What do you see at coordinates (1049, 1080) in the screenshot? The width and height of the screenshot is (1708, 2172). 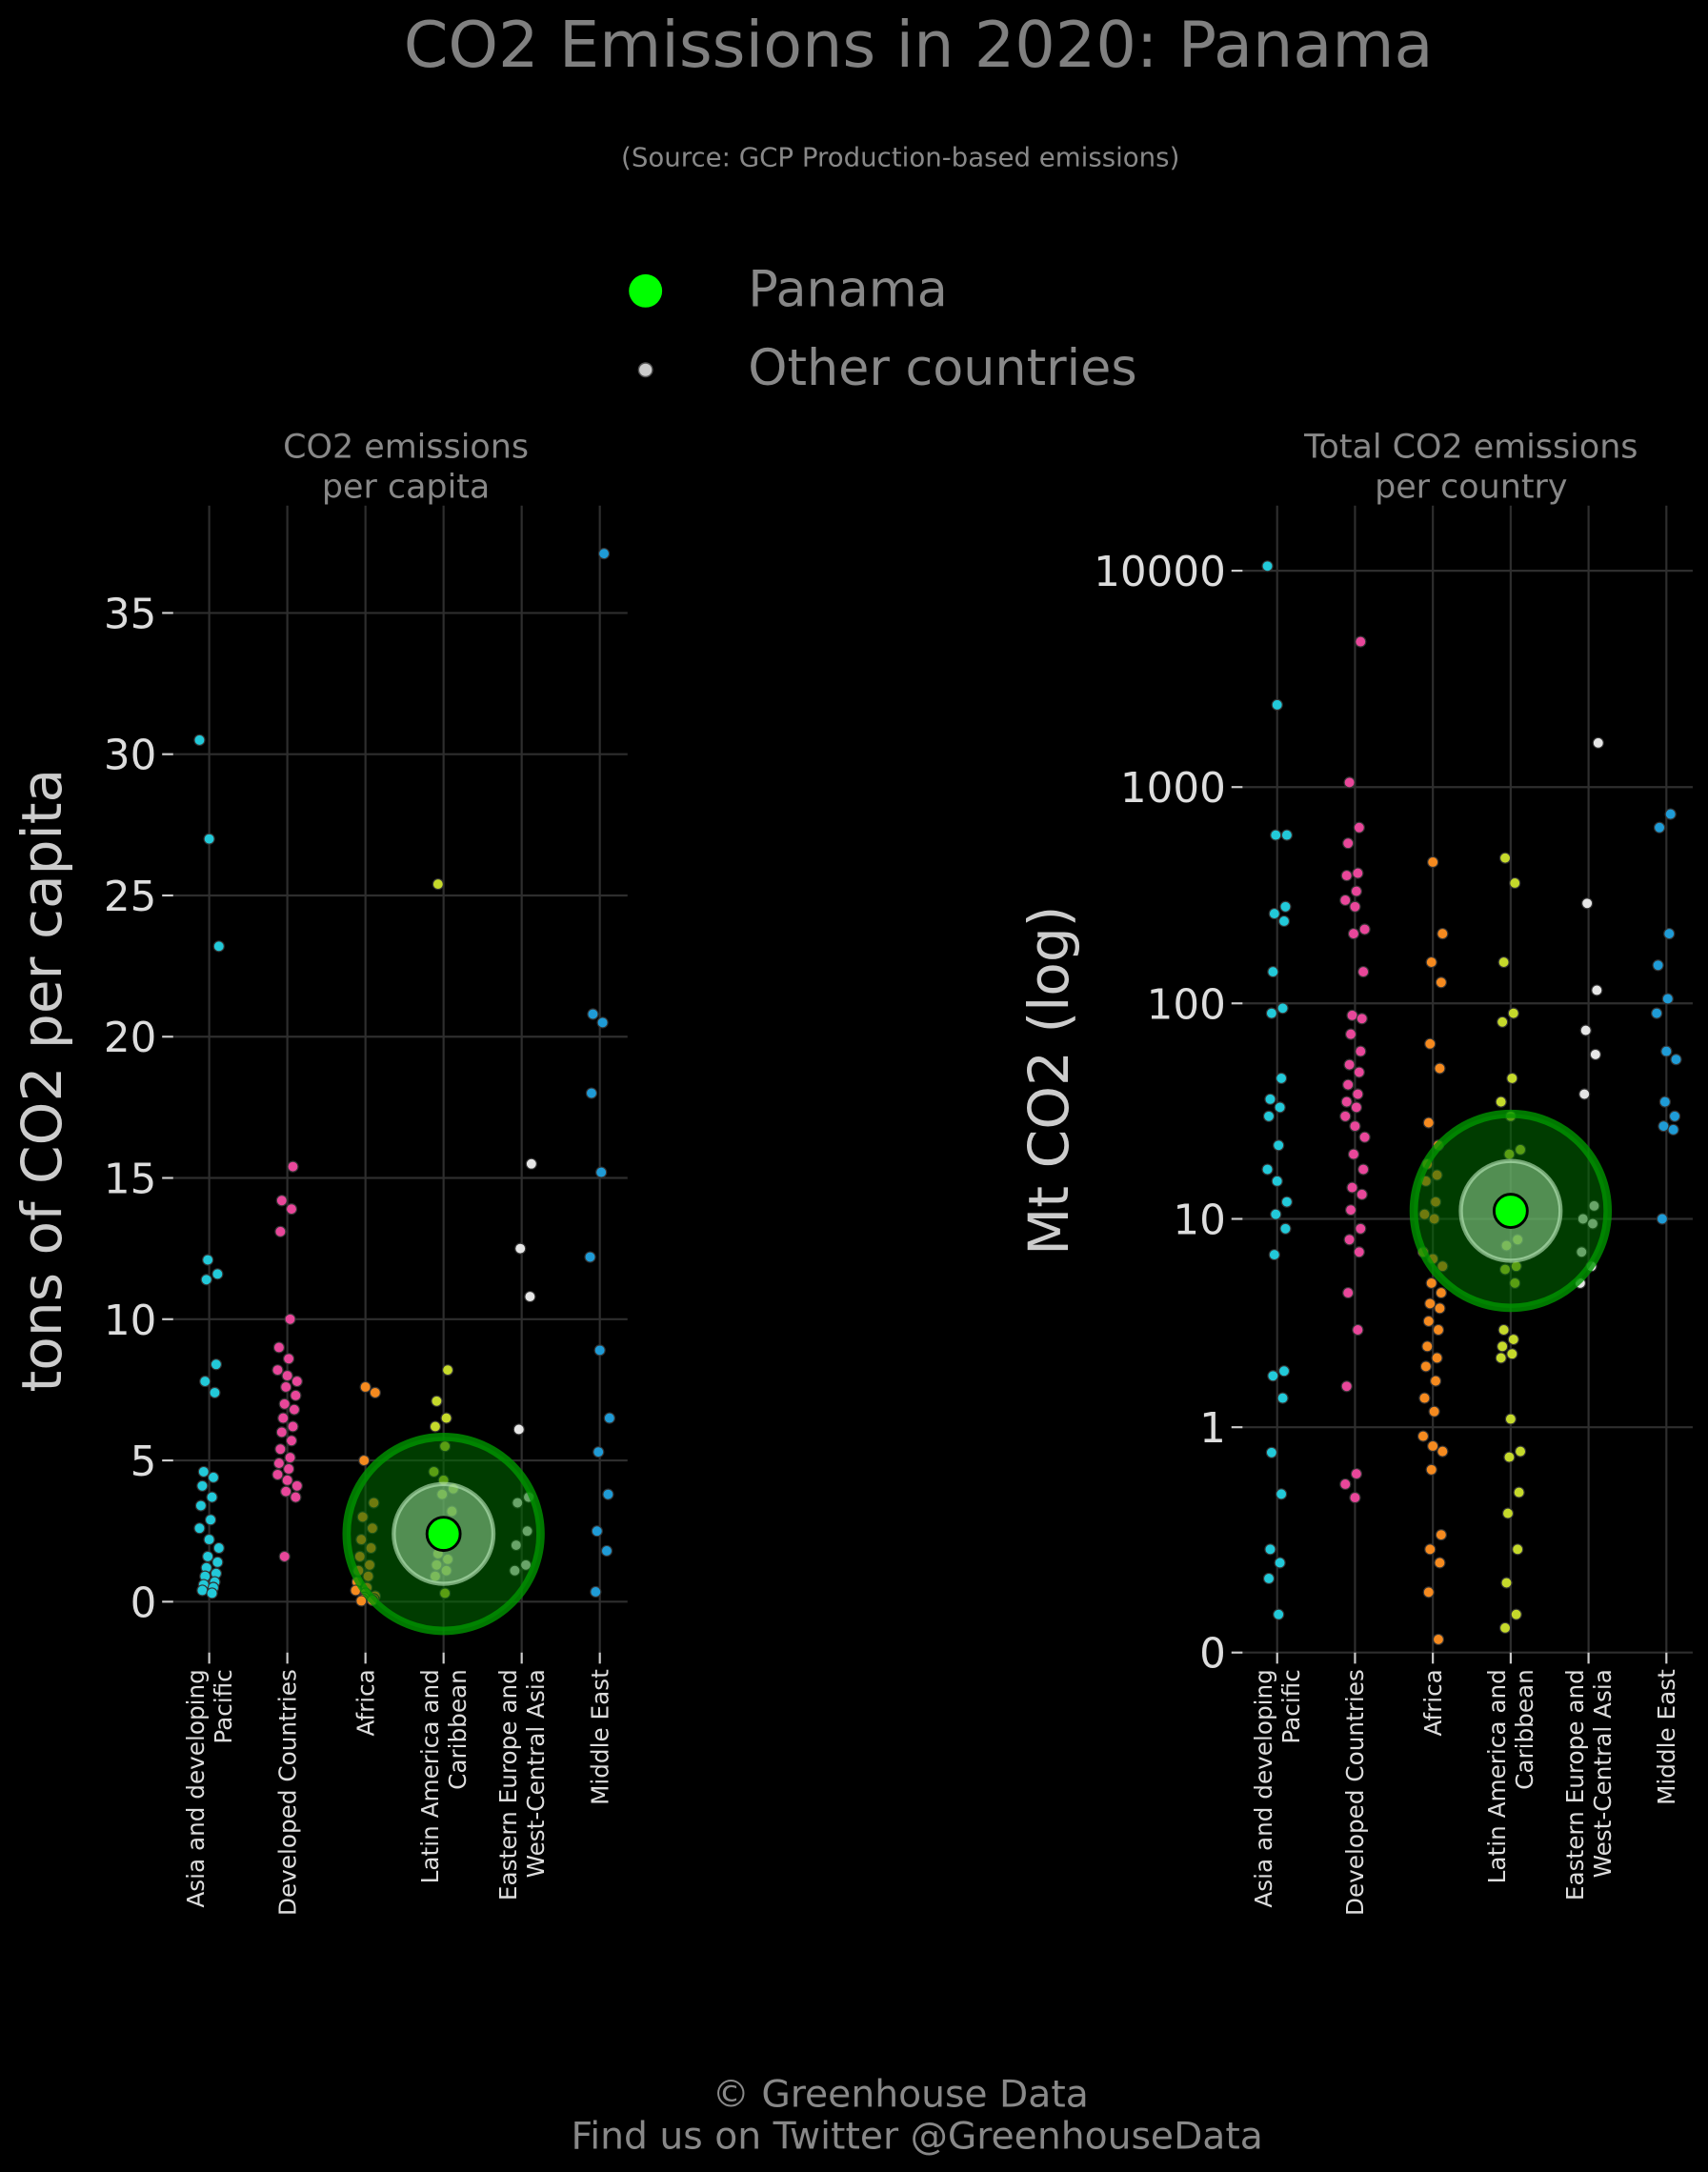 I see `y-axis-label: Mt CO2 (log)` at bounding box center [1049, 1080].